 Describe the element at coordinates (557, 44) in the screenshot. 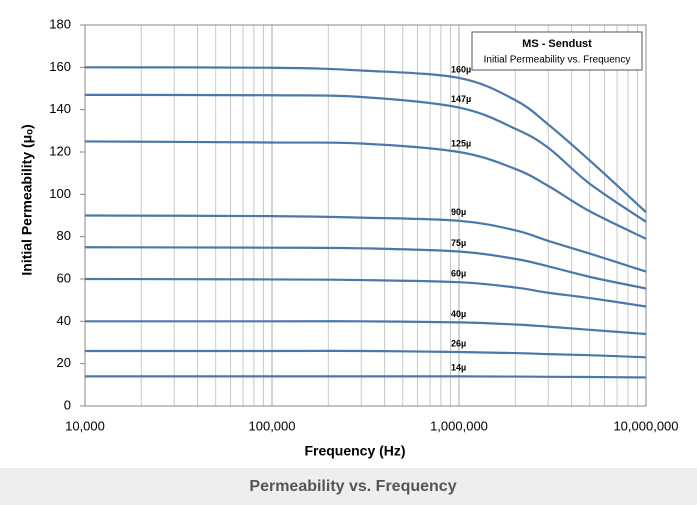

I see `legend-title: MS - Sendust` at that location.